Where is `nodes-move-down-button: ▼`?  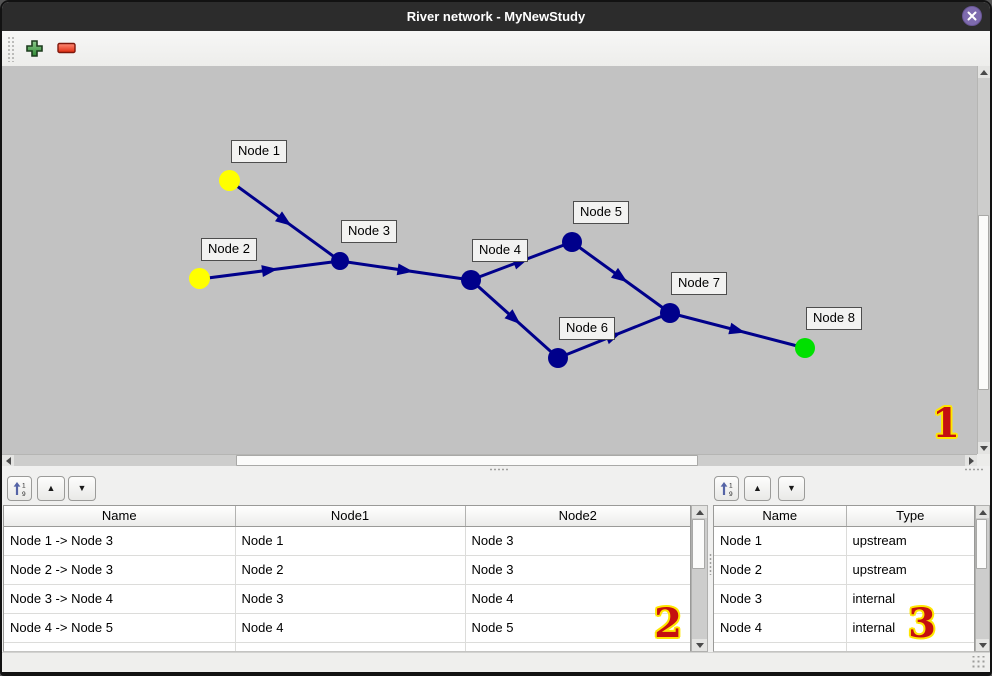 nodes-move-down-button: ▼ is located at coordinates (791, 488).